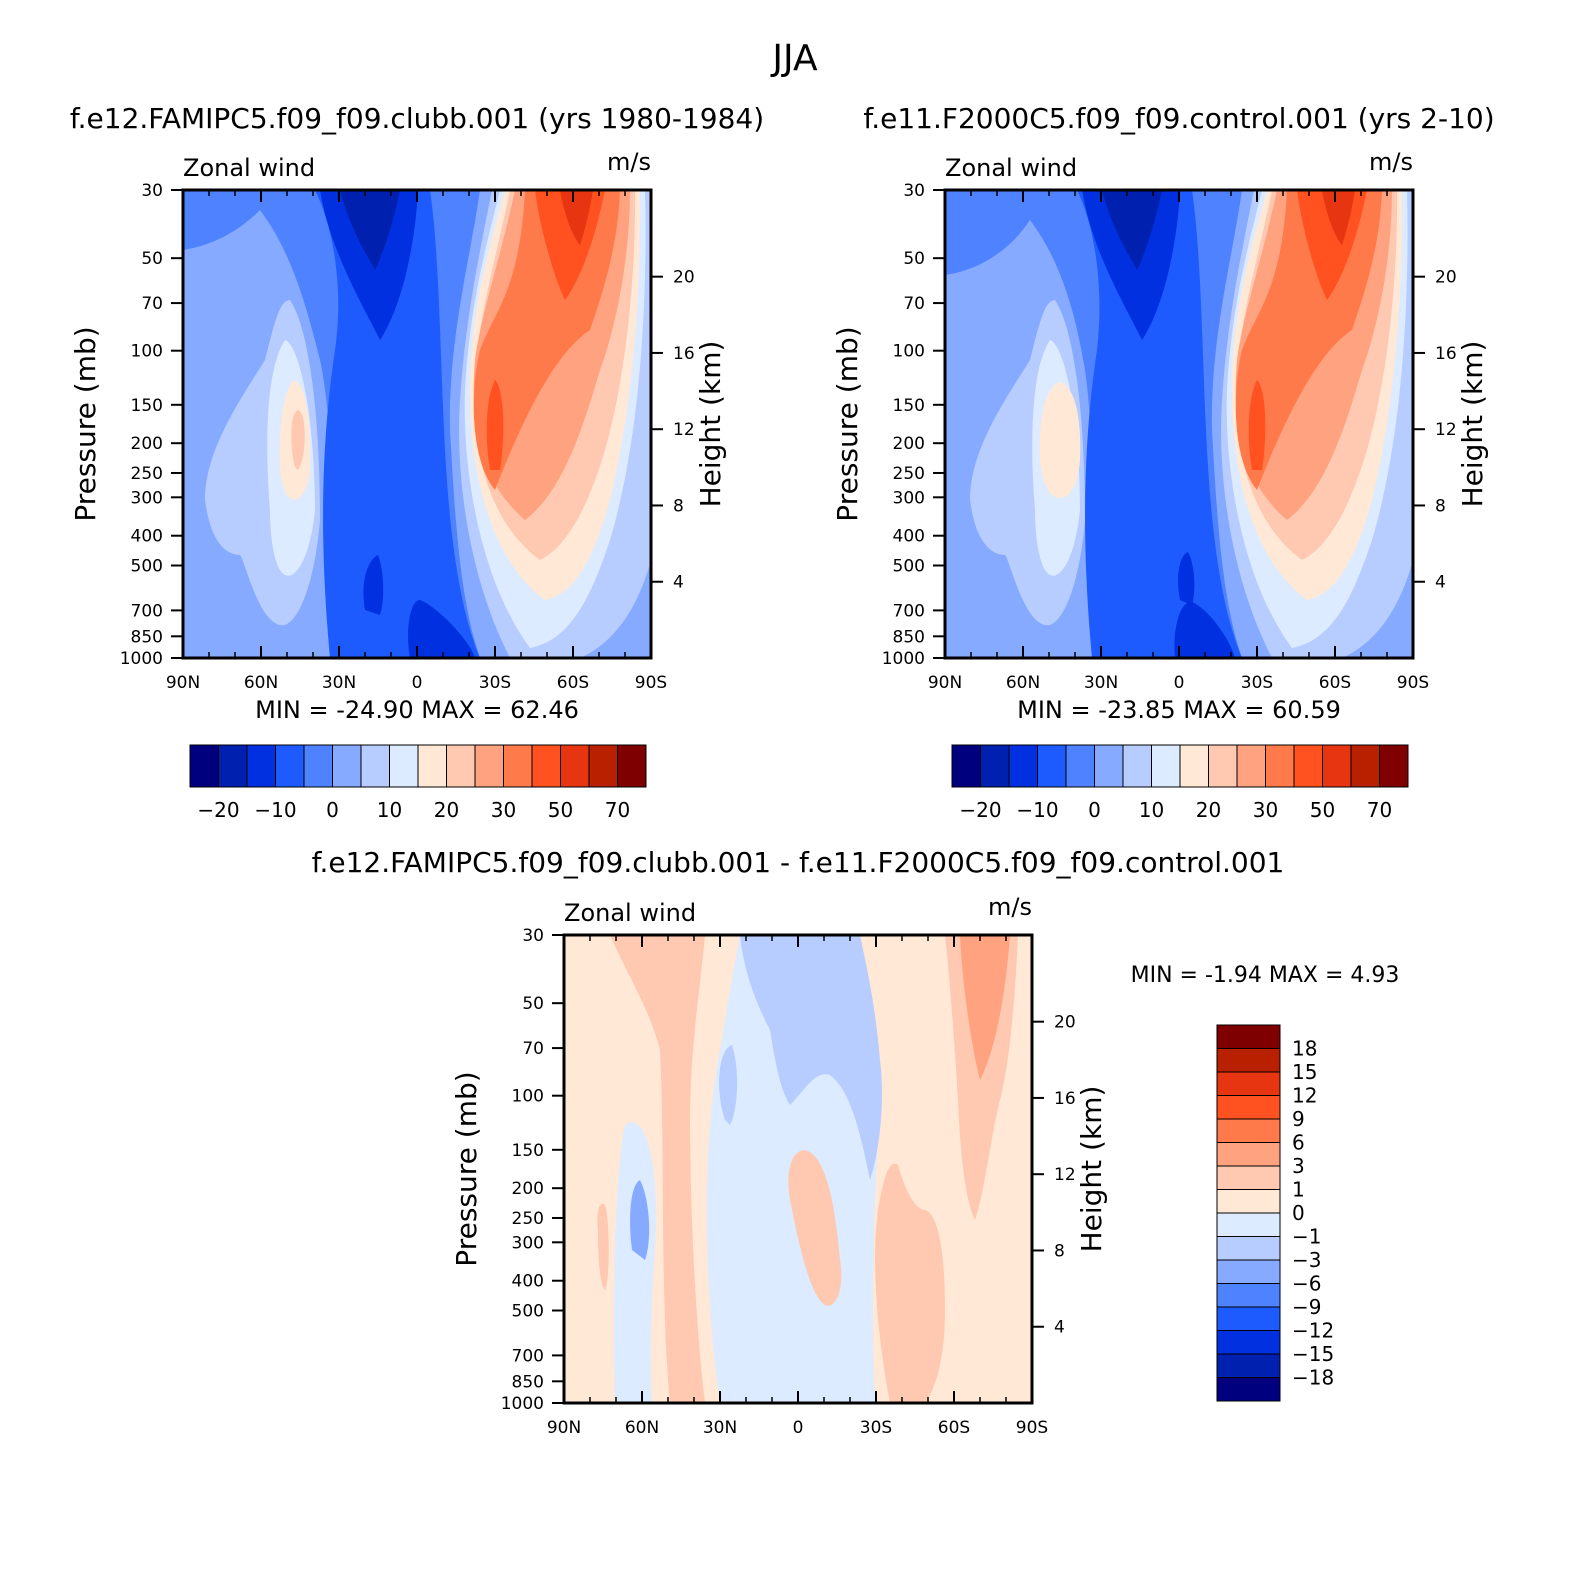  What do you see at coordinates (1298, 1143) in the screenshot?
I see `colorbar-label: 6` at bounding box center [1298, 1143].